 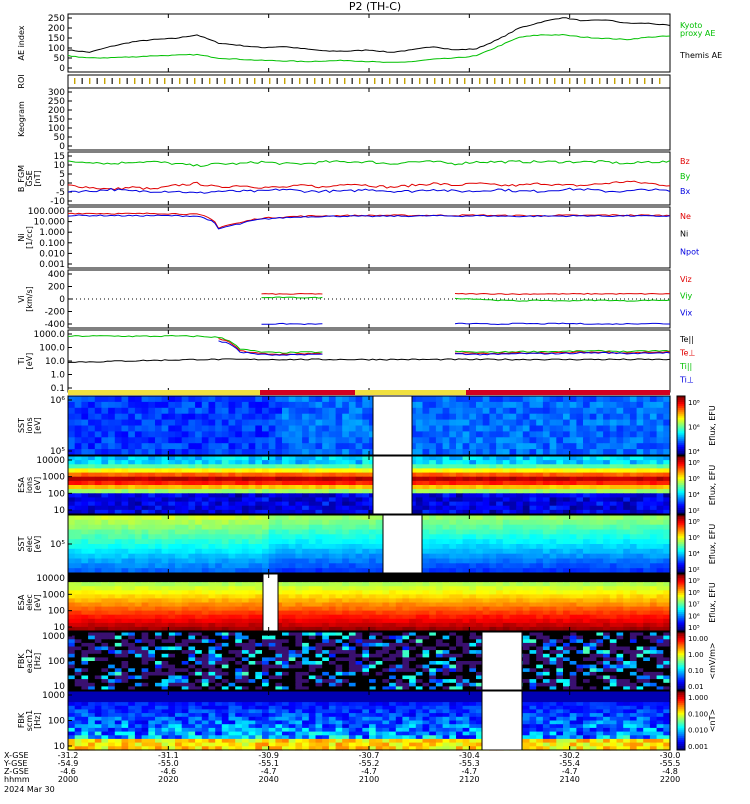 I want to click on roi-marker, so click(x=164, y=81).